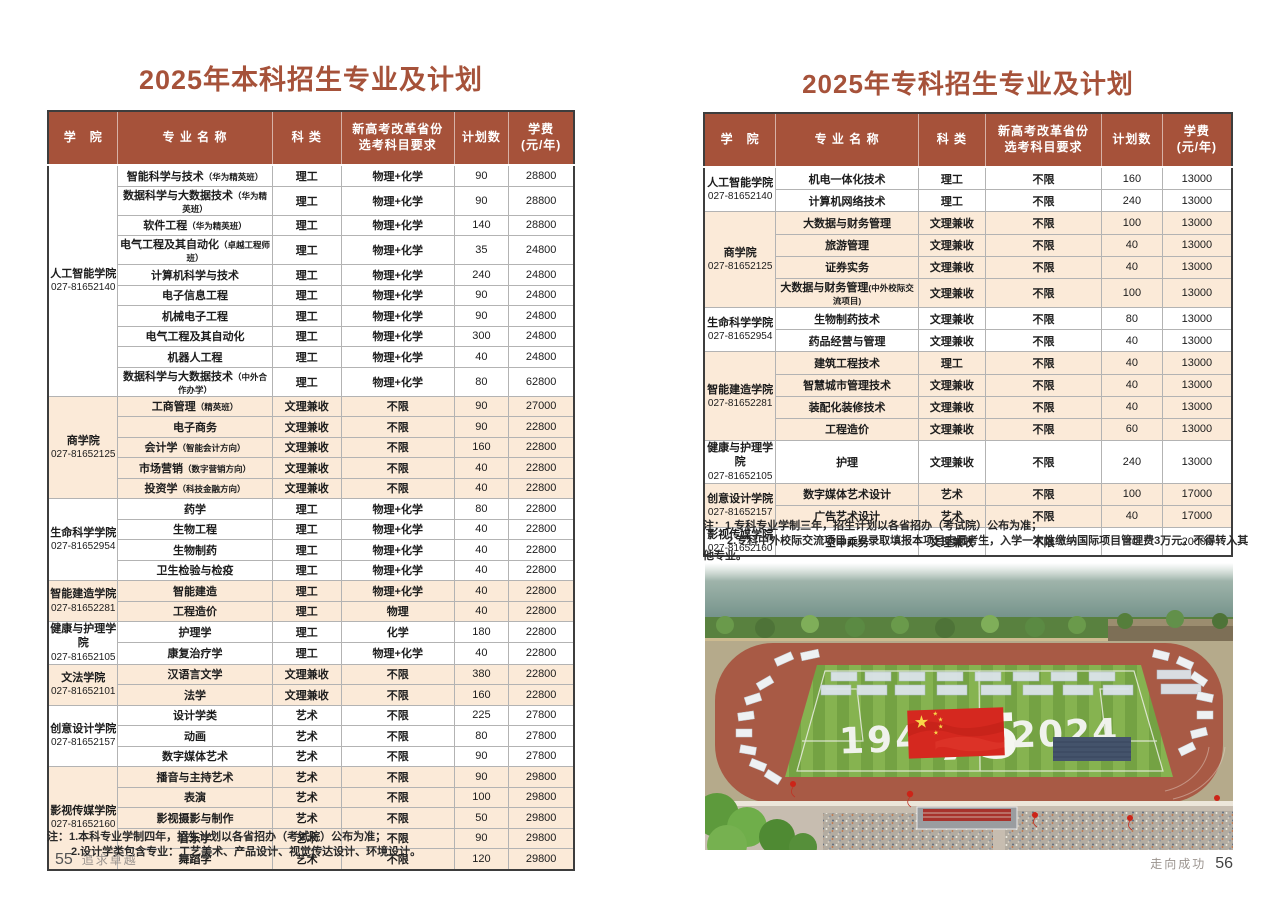 The image size is (1280, 905). What do you see at coordinates (740, 189) in the screenshot?
I see `college-cell: 人工智能学院 027-81652140` at bounding box center [740, 189].